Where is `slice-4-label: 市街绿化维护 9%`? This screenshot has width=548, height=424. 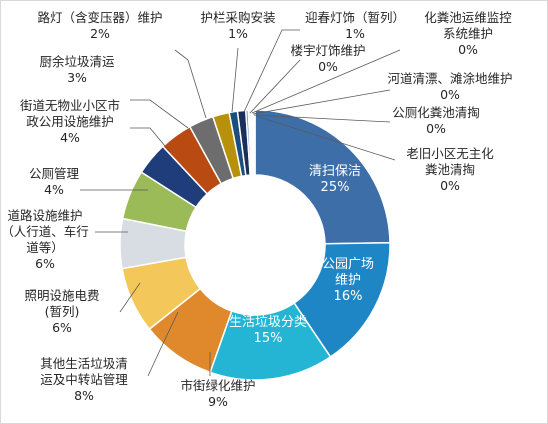 slice-4-label: 市街绿化维护 9% is located at coordinates (217, 393).